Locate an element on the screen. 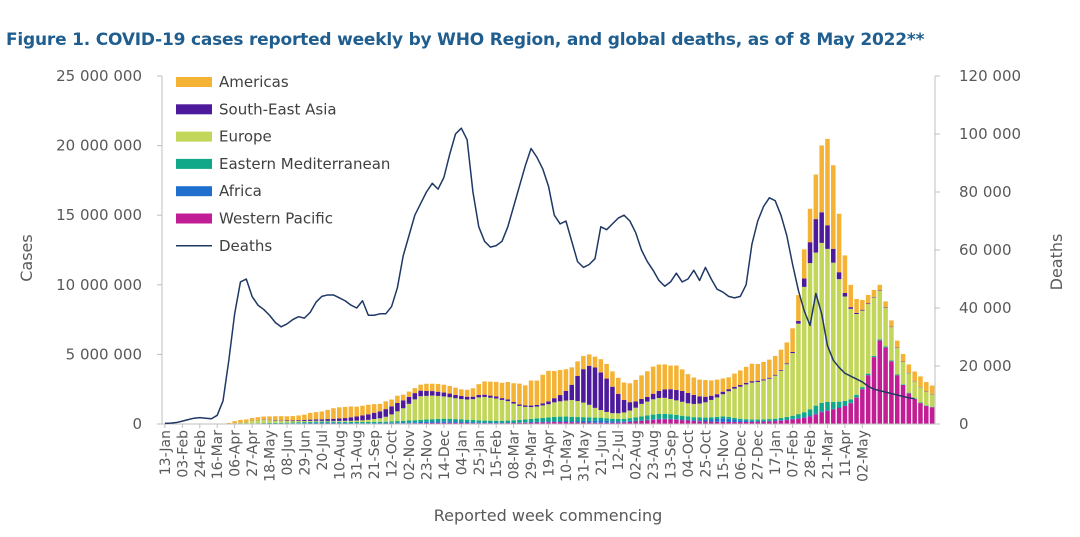 The width and height of the screenshot is (1080, 537). x-tick-label: 16-Mar is located at coordinates (218, 455).